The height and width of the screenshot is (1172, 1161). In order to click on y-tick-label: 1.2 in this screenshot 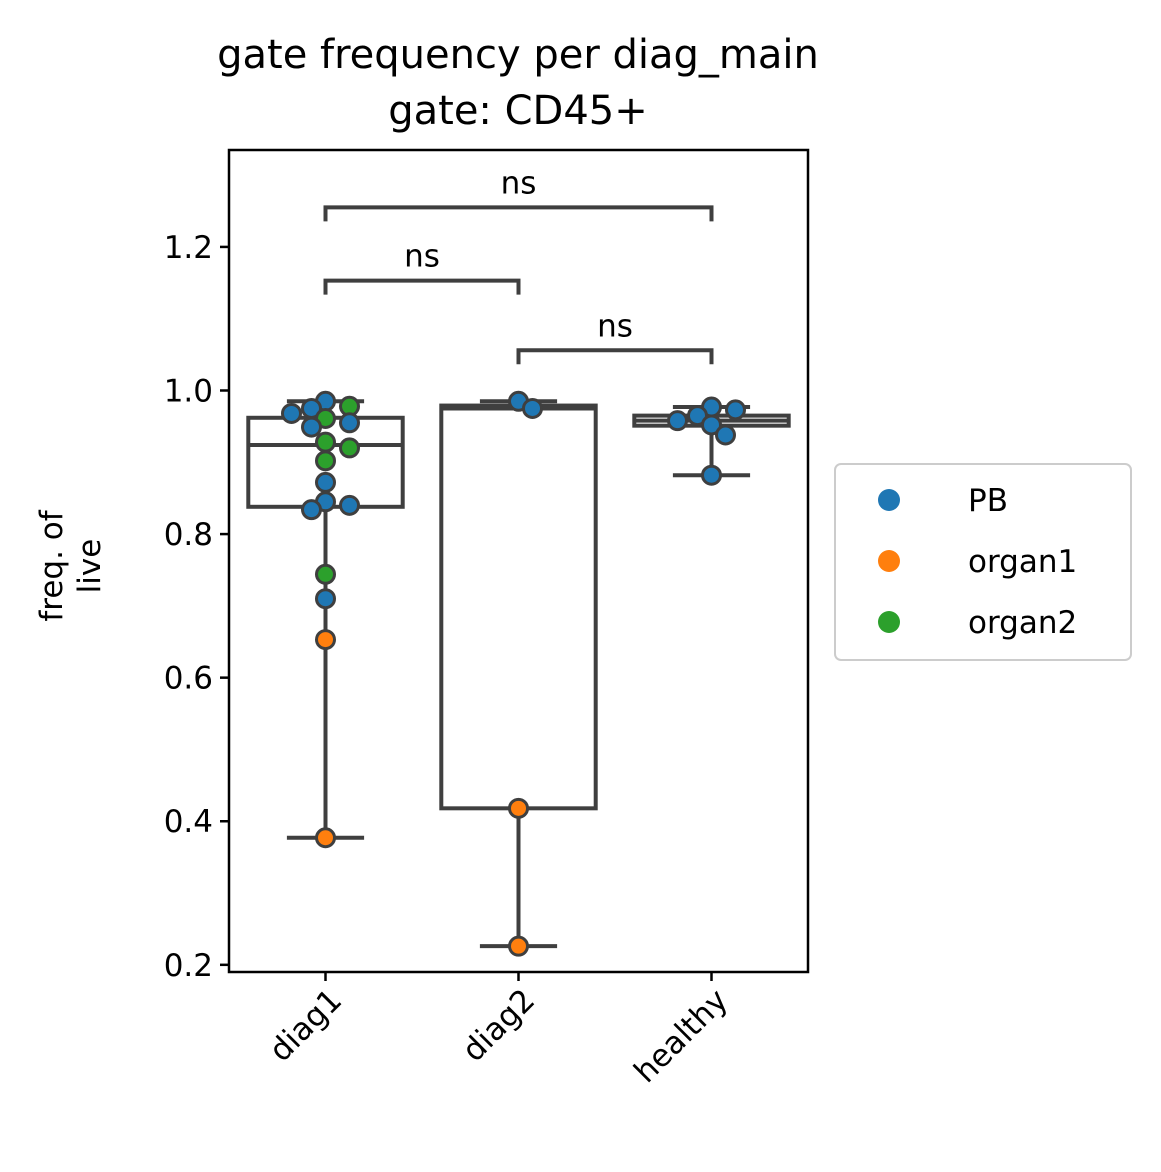, I will do `click(188, 248)`.